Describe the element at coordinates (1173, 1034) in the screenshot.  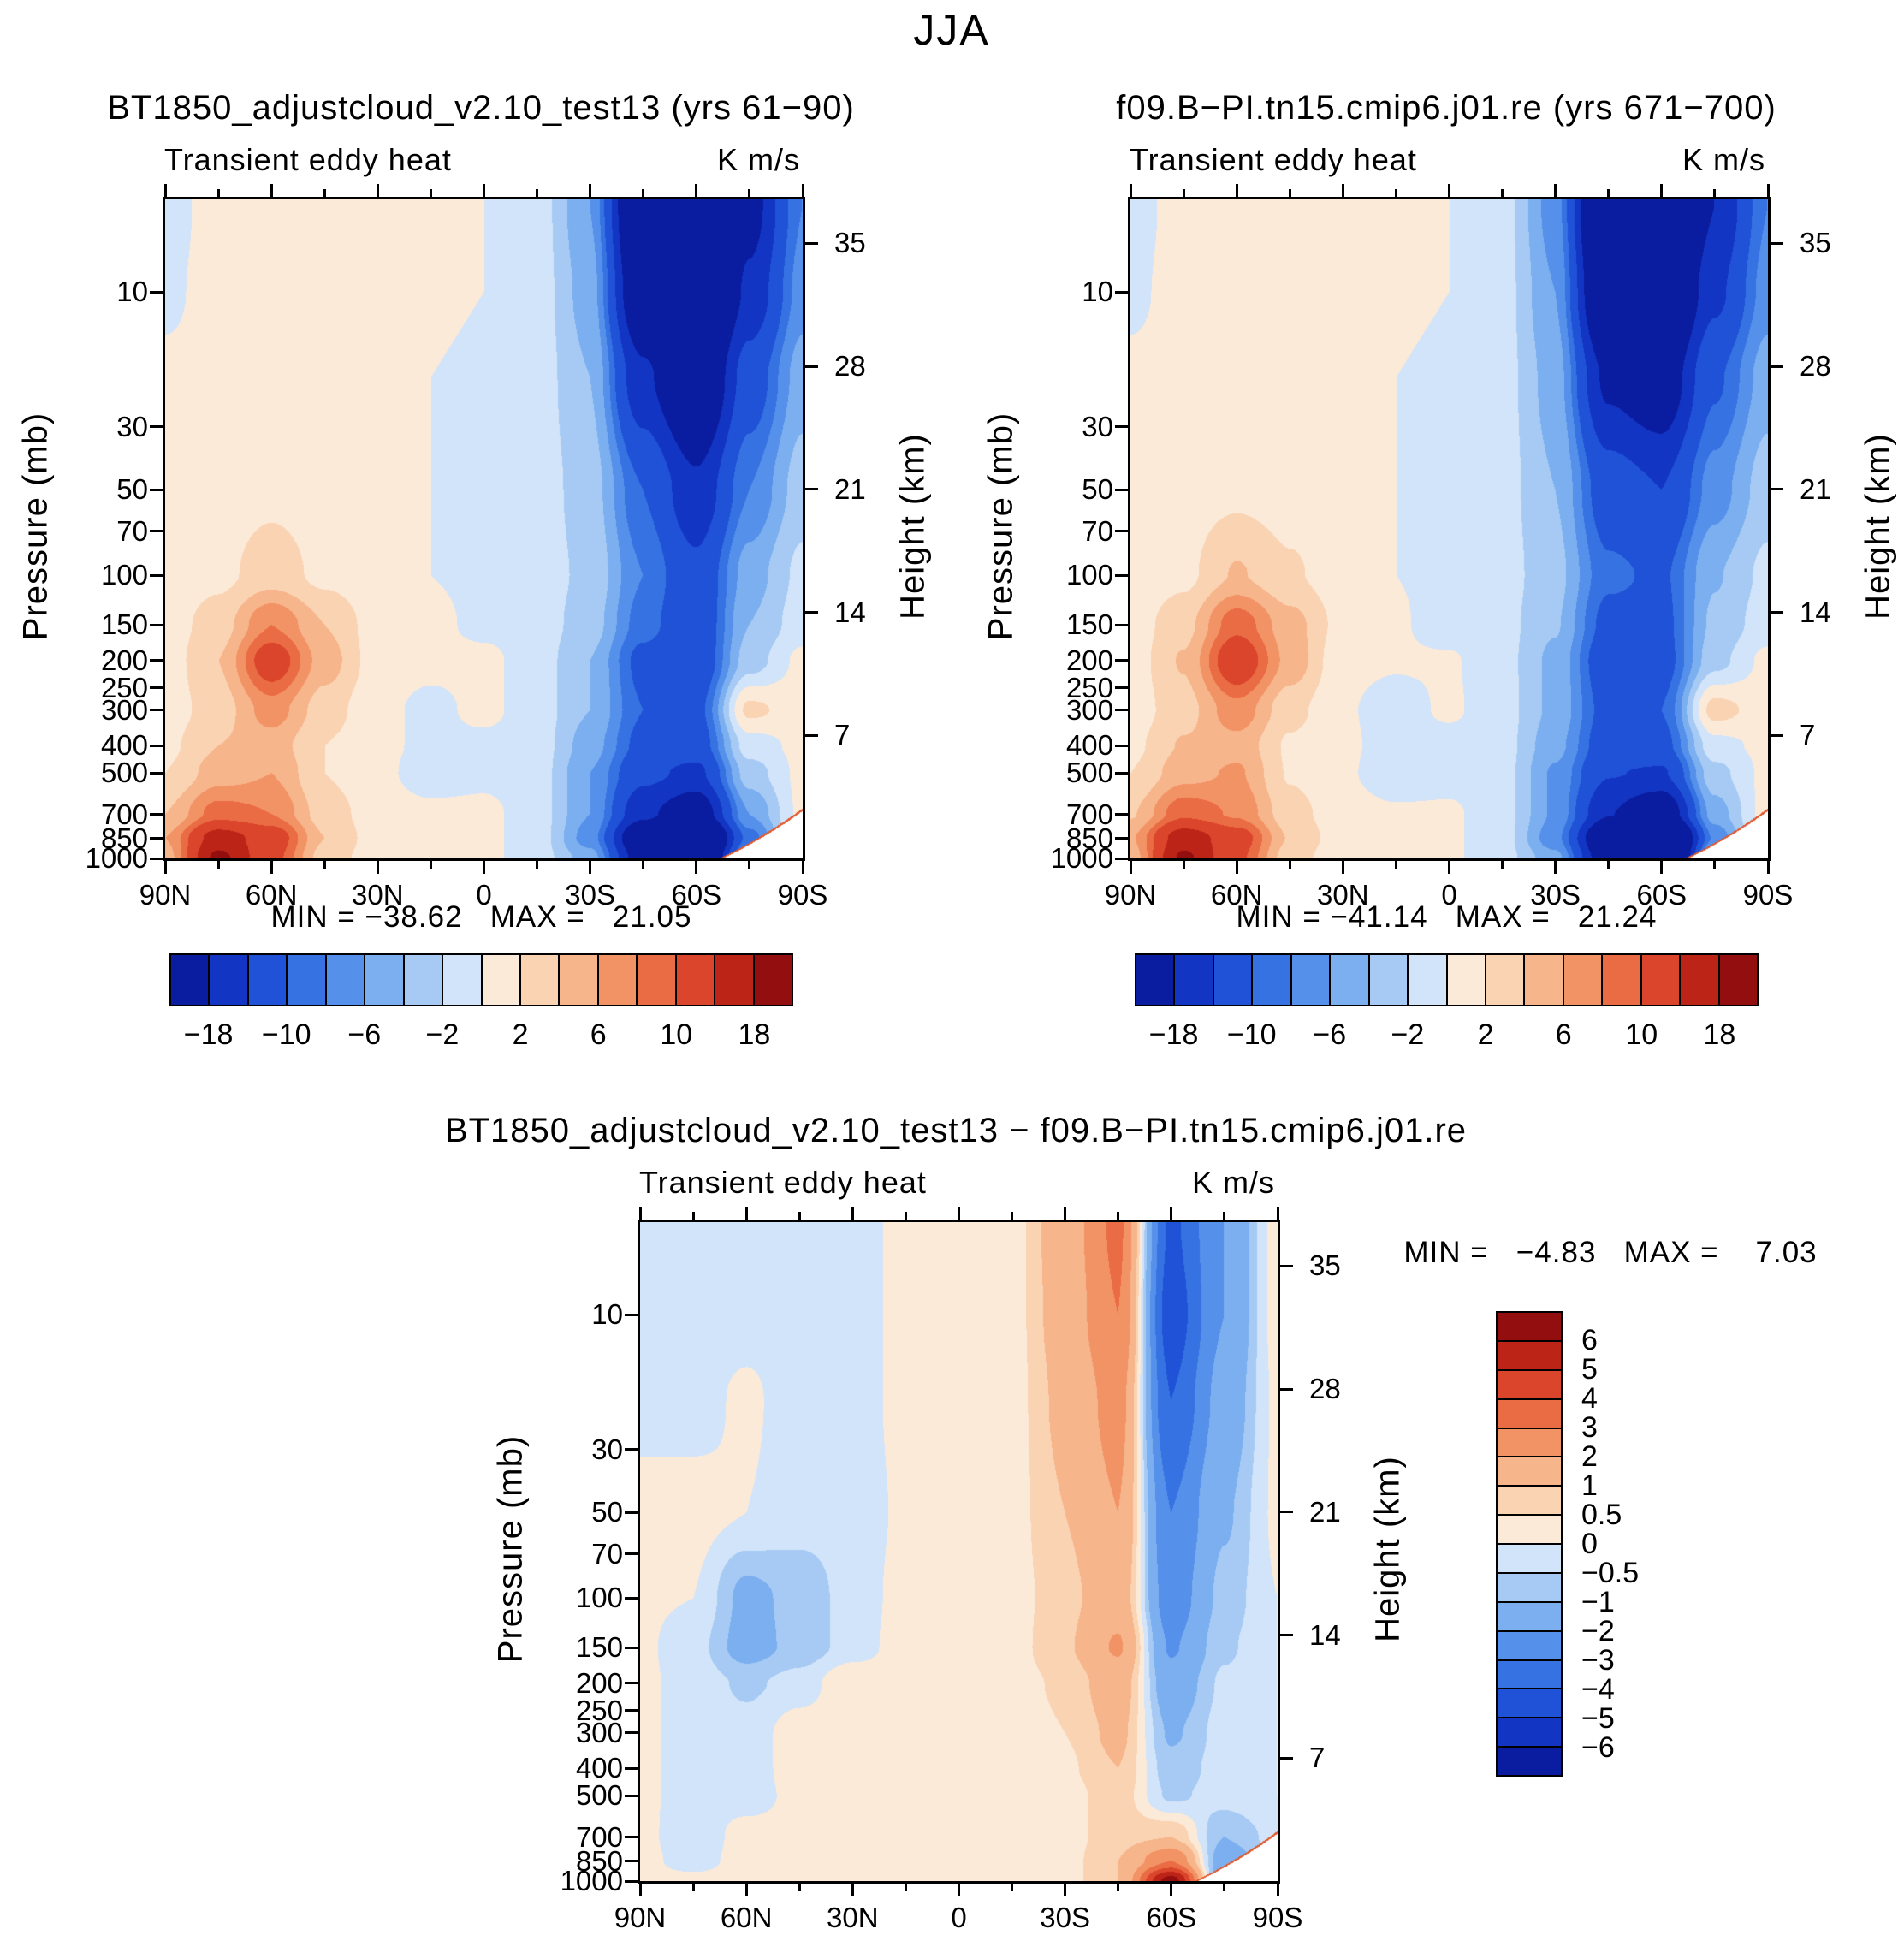
I see `colorbar-tick-label: −18` at that location.